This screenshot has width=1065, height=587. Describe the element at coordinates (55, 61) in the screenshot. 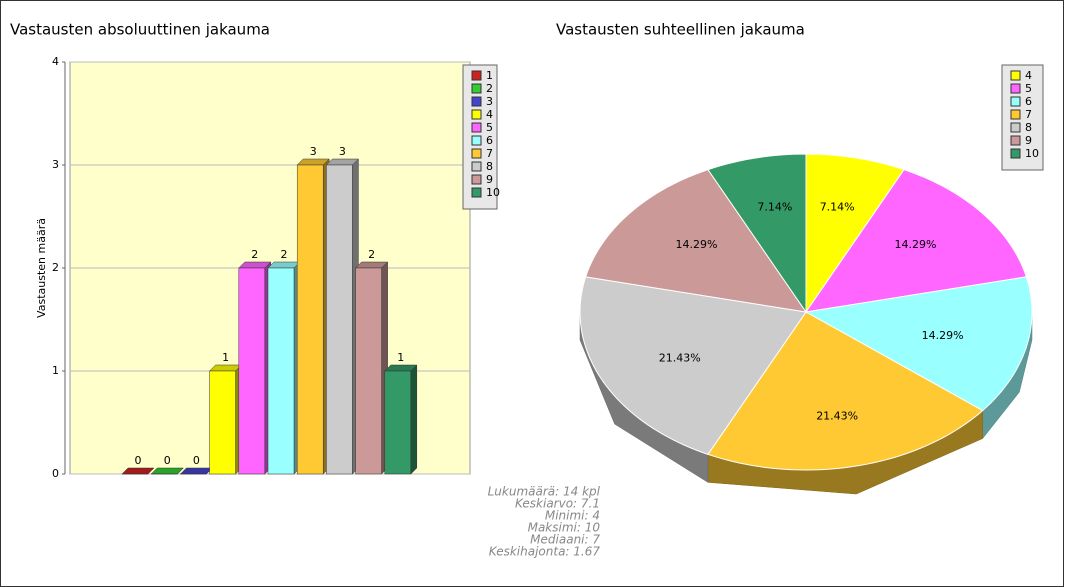

I see `y-tick-label: 4` at that location.